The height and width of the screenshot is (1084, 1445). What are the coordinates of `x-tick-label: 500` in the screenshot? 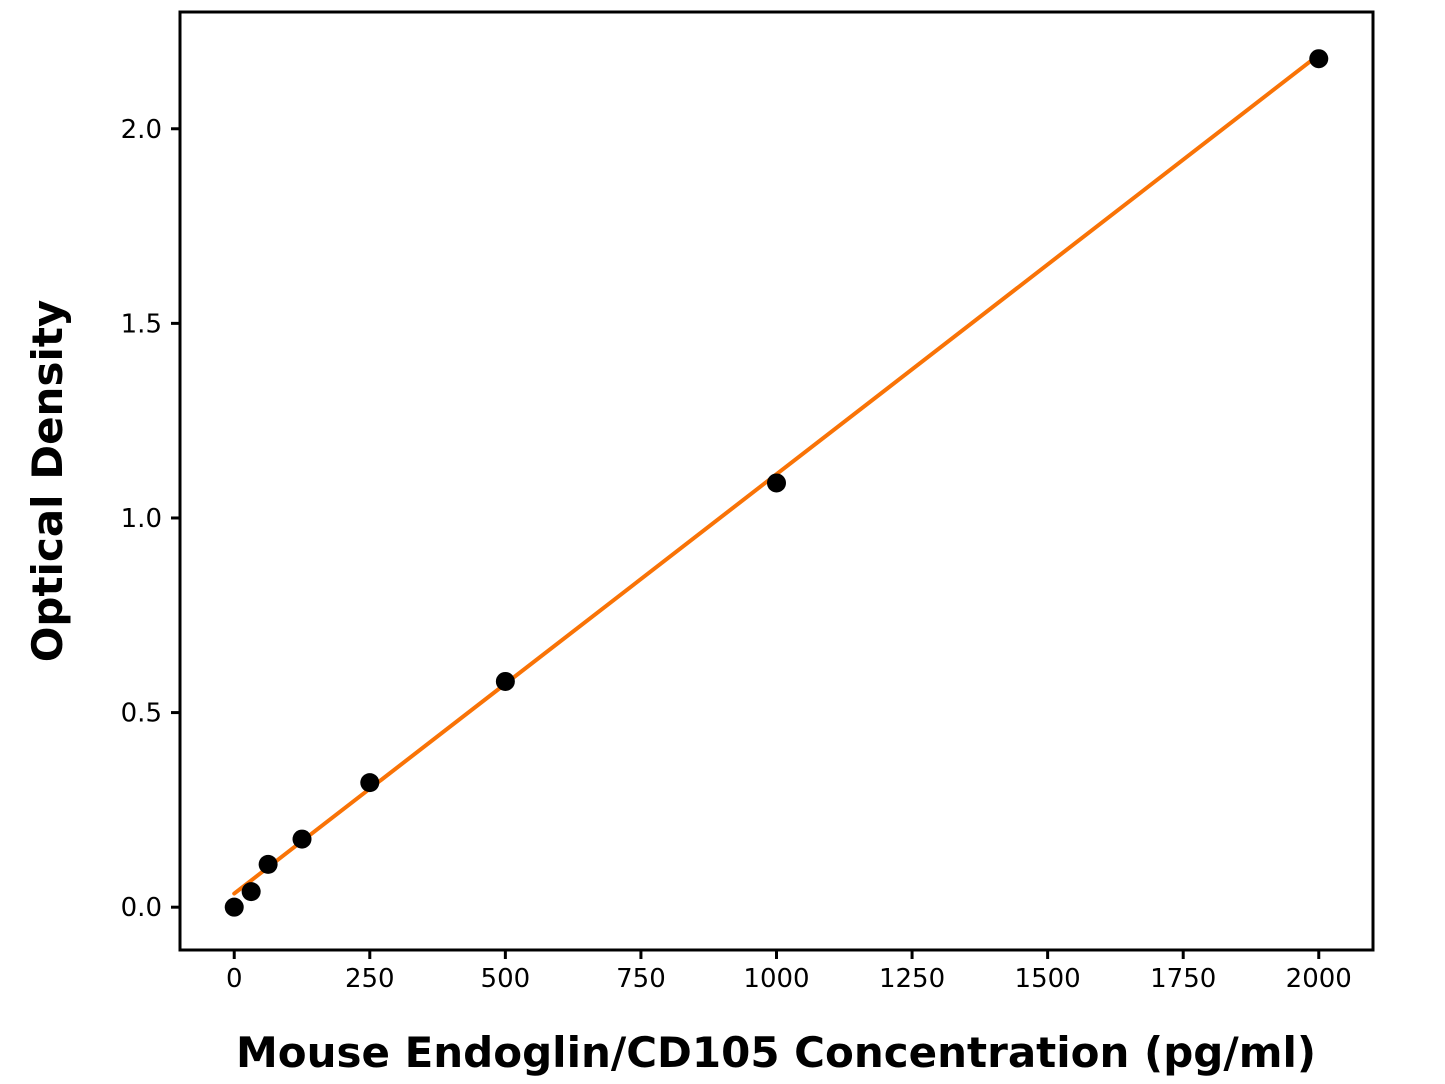 It's located at (506, 979).